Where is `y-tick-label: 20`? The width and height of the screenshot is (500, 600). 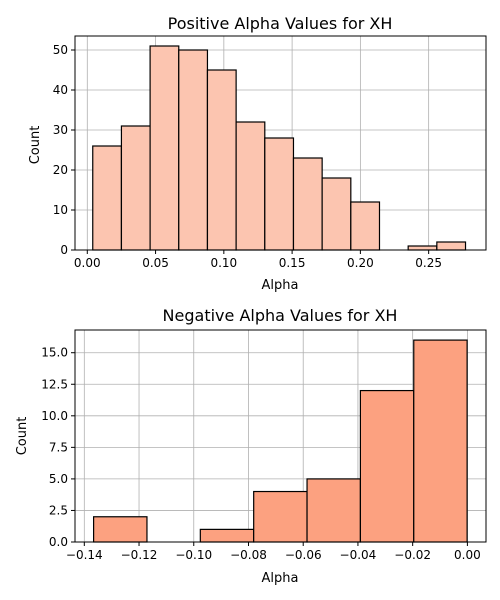 y-tick-label: 20 is located at coordinates (60, 170).